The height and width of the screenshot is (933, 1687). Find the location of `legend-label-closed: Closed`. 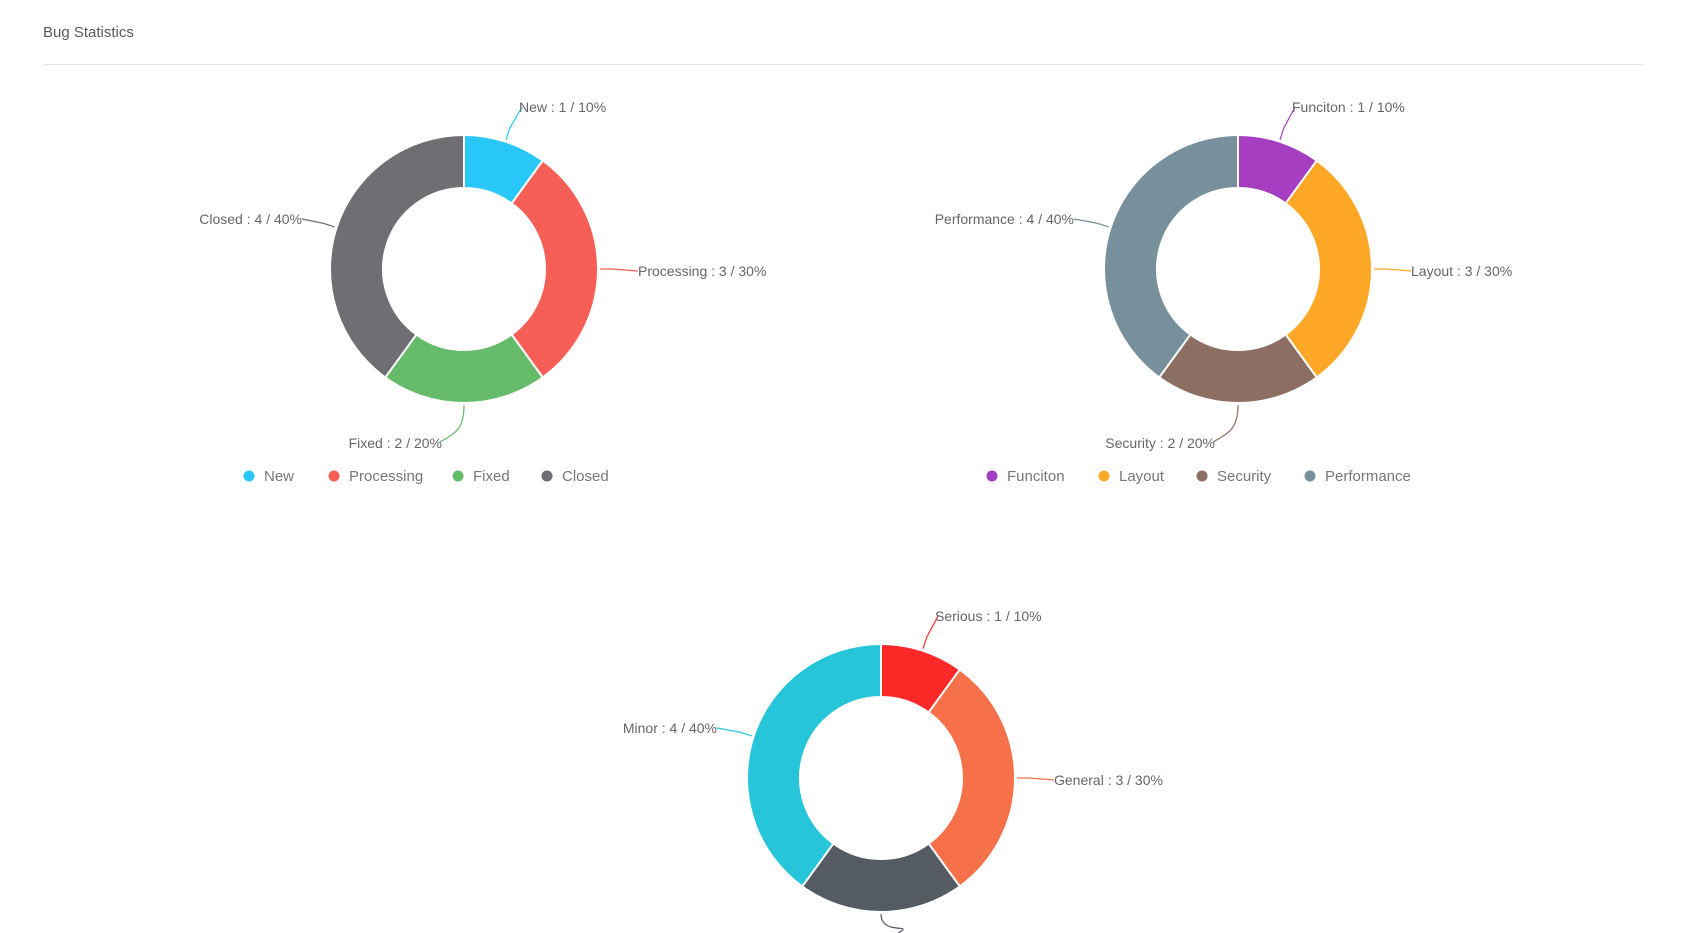

legend-label-closed: Closed is located at coordinates (585, 476).